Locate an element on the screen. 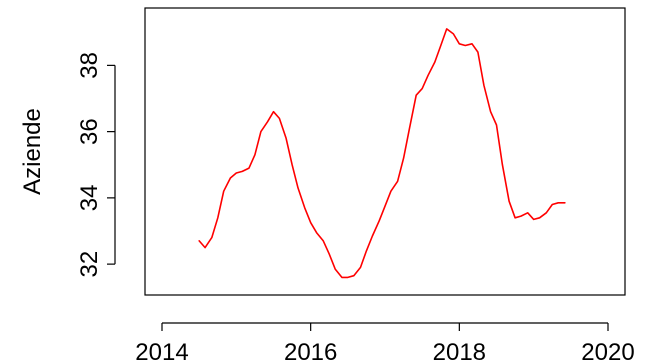 The image size is (645, 362). x-tick-label: 2016 is located at coordinates (310, 350).